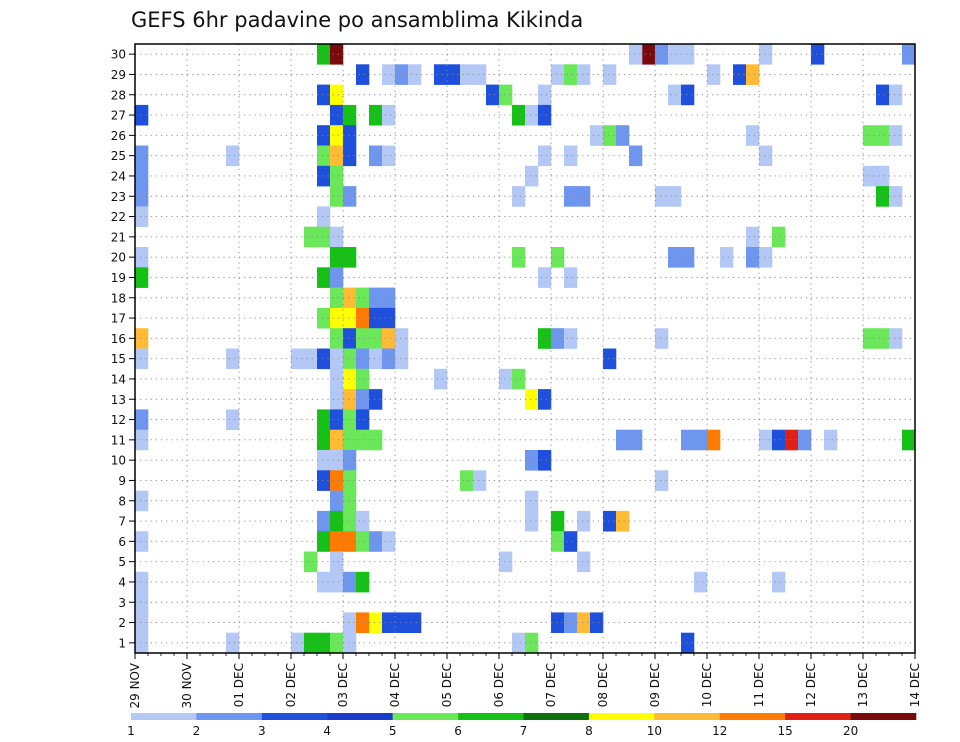  I want to click on y-tick-label: 9, so click(122, 481).